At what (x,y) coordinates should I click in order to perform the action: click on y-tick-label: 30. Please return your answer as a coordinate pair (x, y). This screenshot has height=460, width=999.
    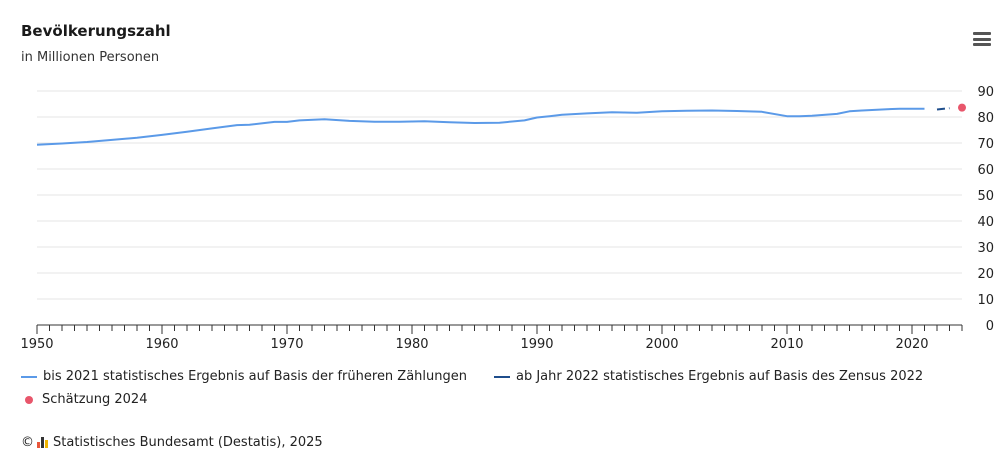
    Looking at the image, I should click on (985, 248).